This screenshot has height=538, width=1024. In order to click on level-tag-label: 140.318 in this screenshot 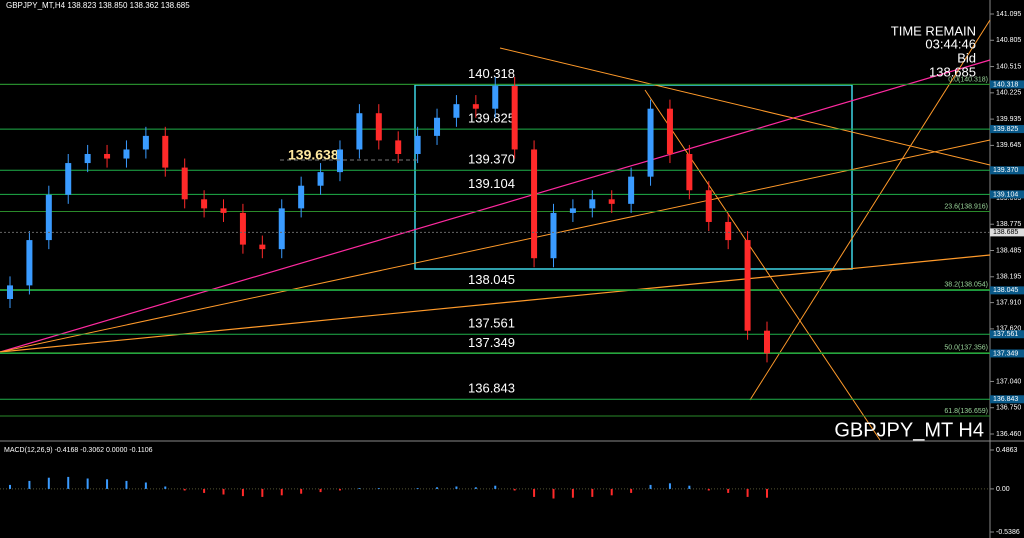, I will do `click(1005, 84)`.